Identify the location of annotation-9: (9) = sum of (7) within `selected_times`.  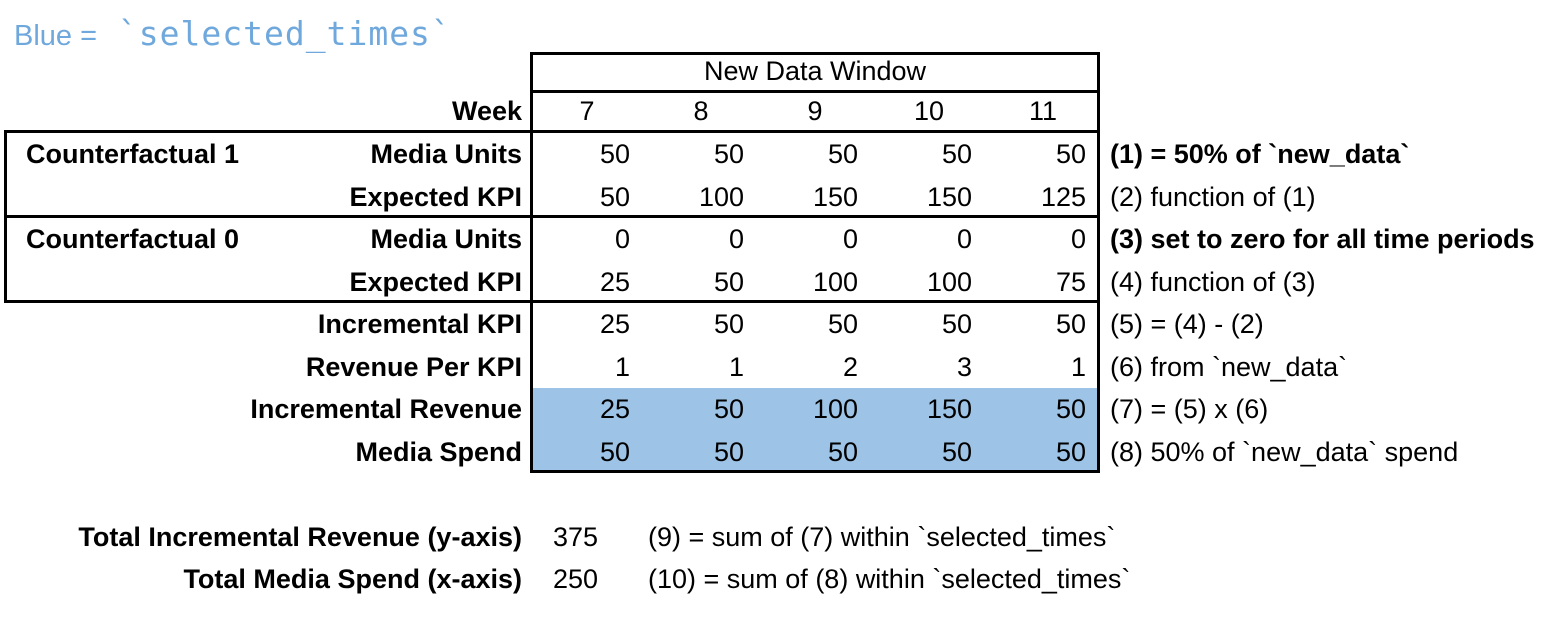
(882, 537).